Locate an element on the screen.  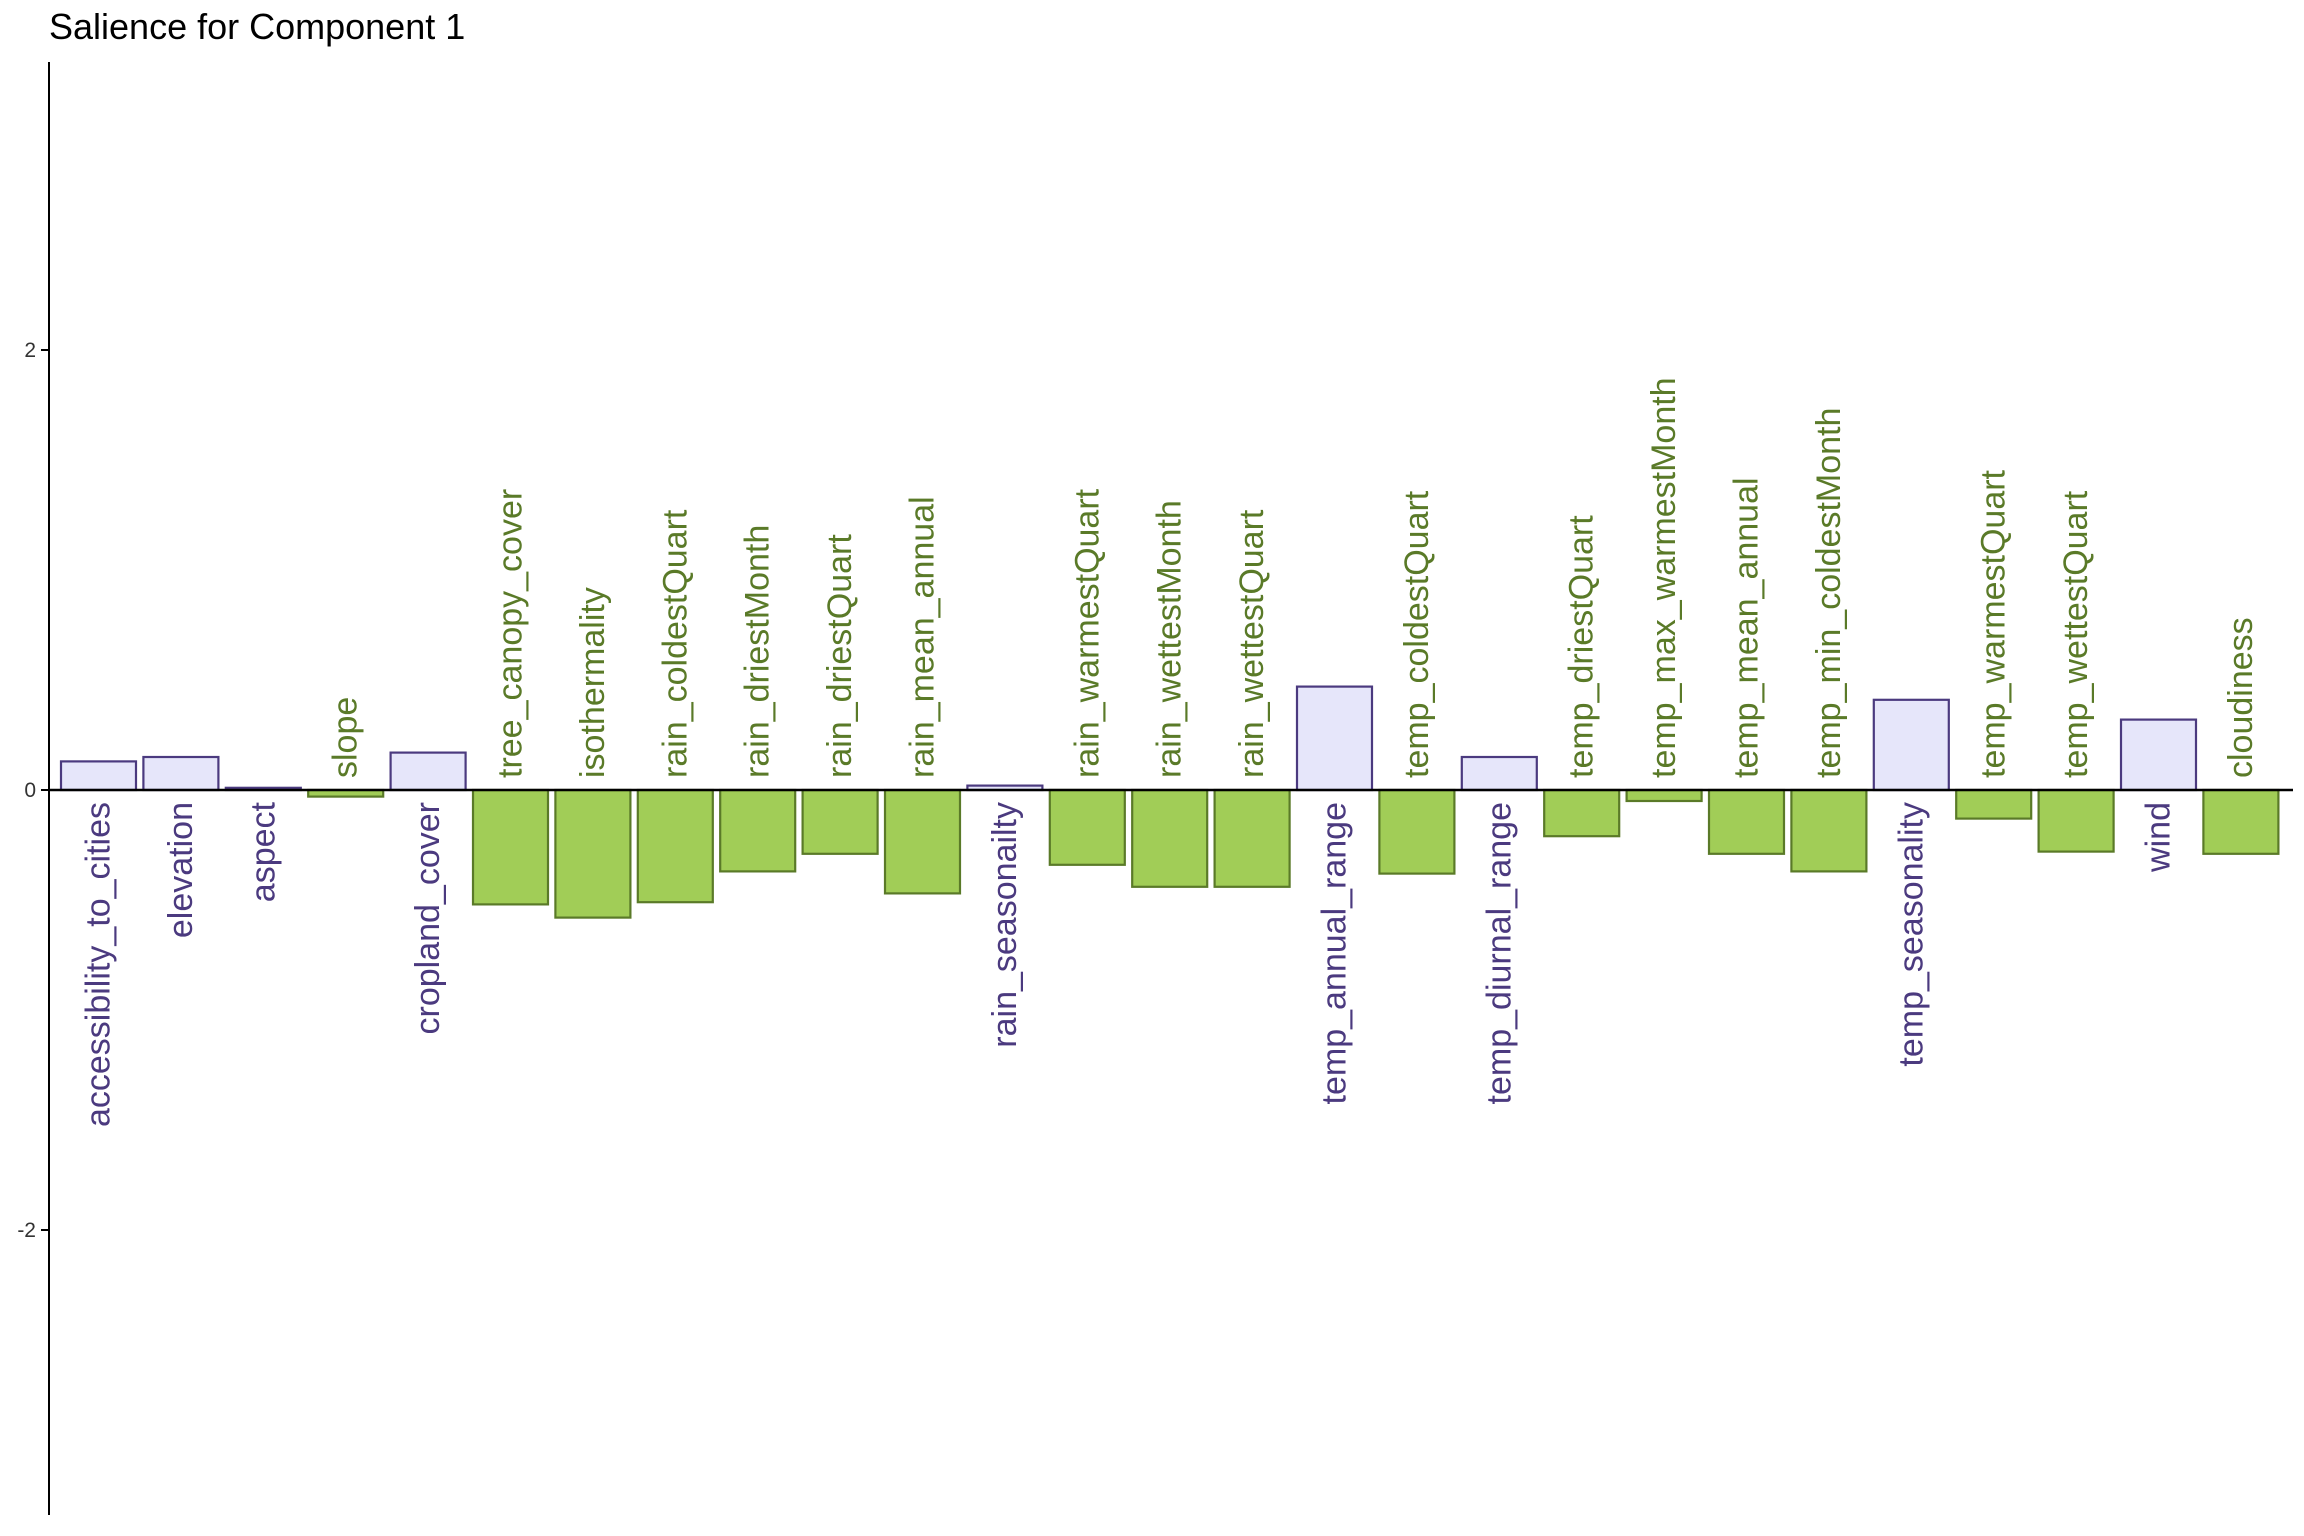
bar-accessibility_to_cities is located at coordinates (98, 776).